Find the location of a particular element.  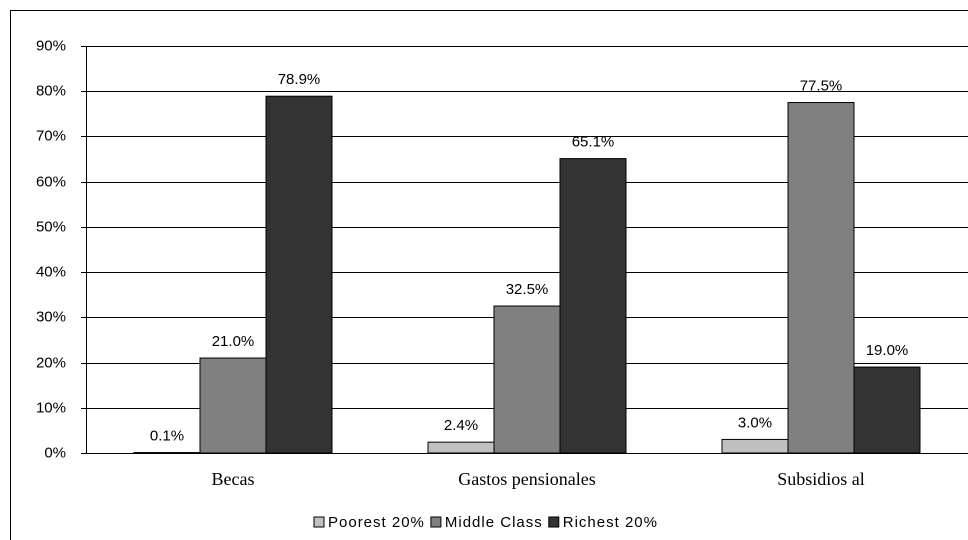

legend-label: Middle Class is located at coordinates (494, 522).